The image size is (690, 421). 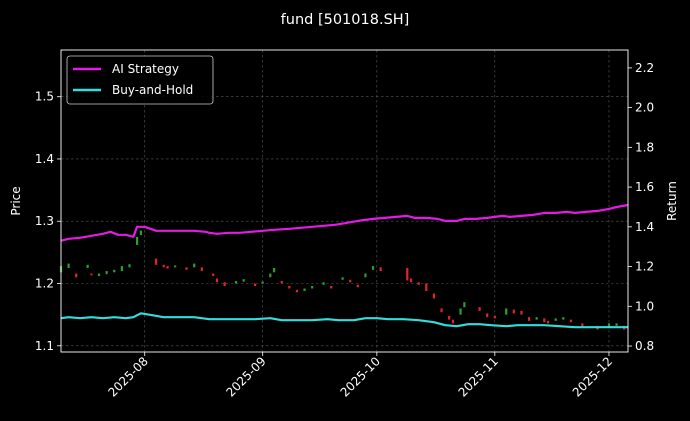 What do you see at coordinates (641, 207) in the screenshot?
I see `right-y-axis: 0.8 1.0 1.2 1.4 1.6 1.8 2.0 2.2` at bounding box center [641, 207].